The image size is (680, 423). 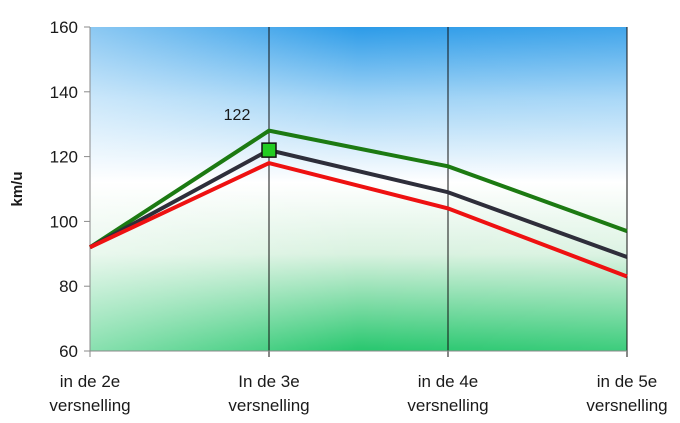 I want to click on y-tick-label: 60, so click(x=68, y=351).